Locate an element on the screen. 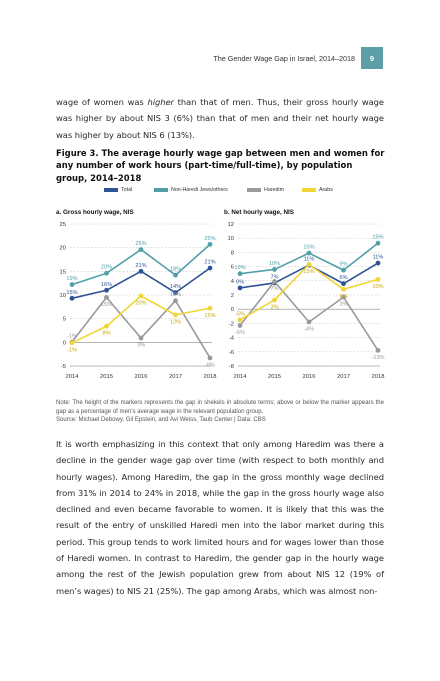 Image resolution: width=440 pixels, height=681 pixels. data-label-arabs: 10% is located at coordinates (377, 287).